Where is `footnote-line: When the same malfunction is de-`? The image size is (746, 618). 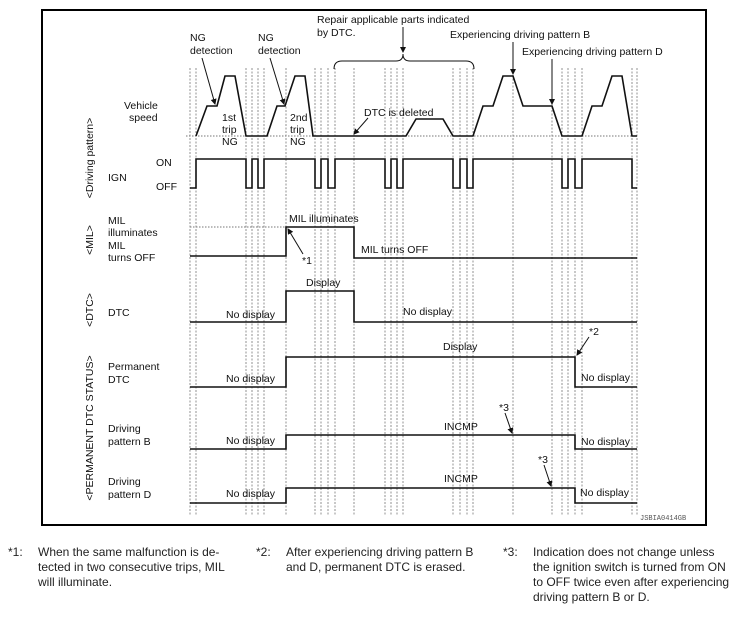 footnote-line: When the same malfunction is de- is located at coordinates (129, 552).